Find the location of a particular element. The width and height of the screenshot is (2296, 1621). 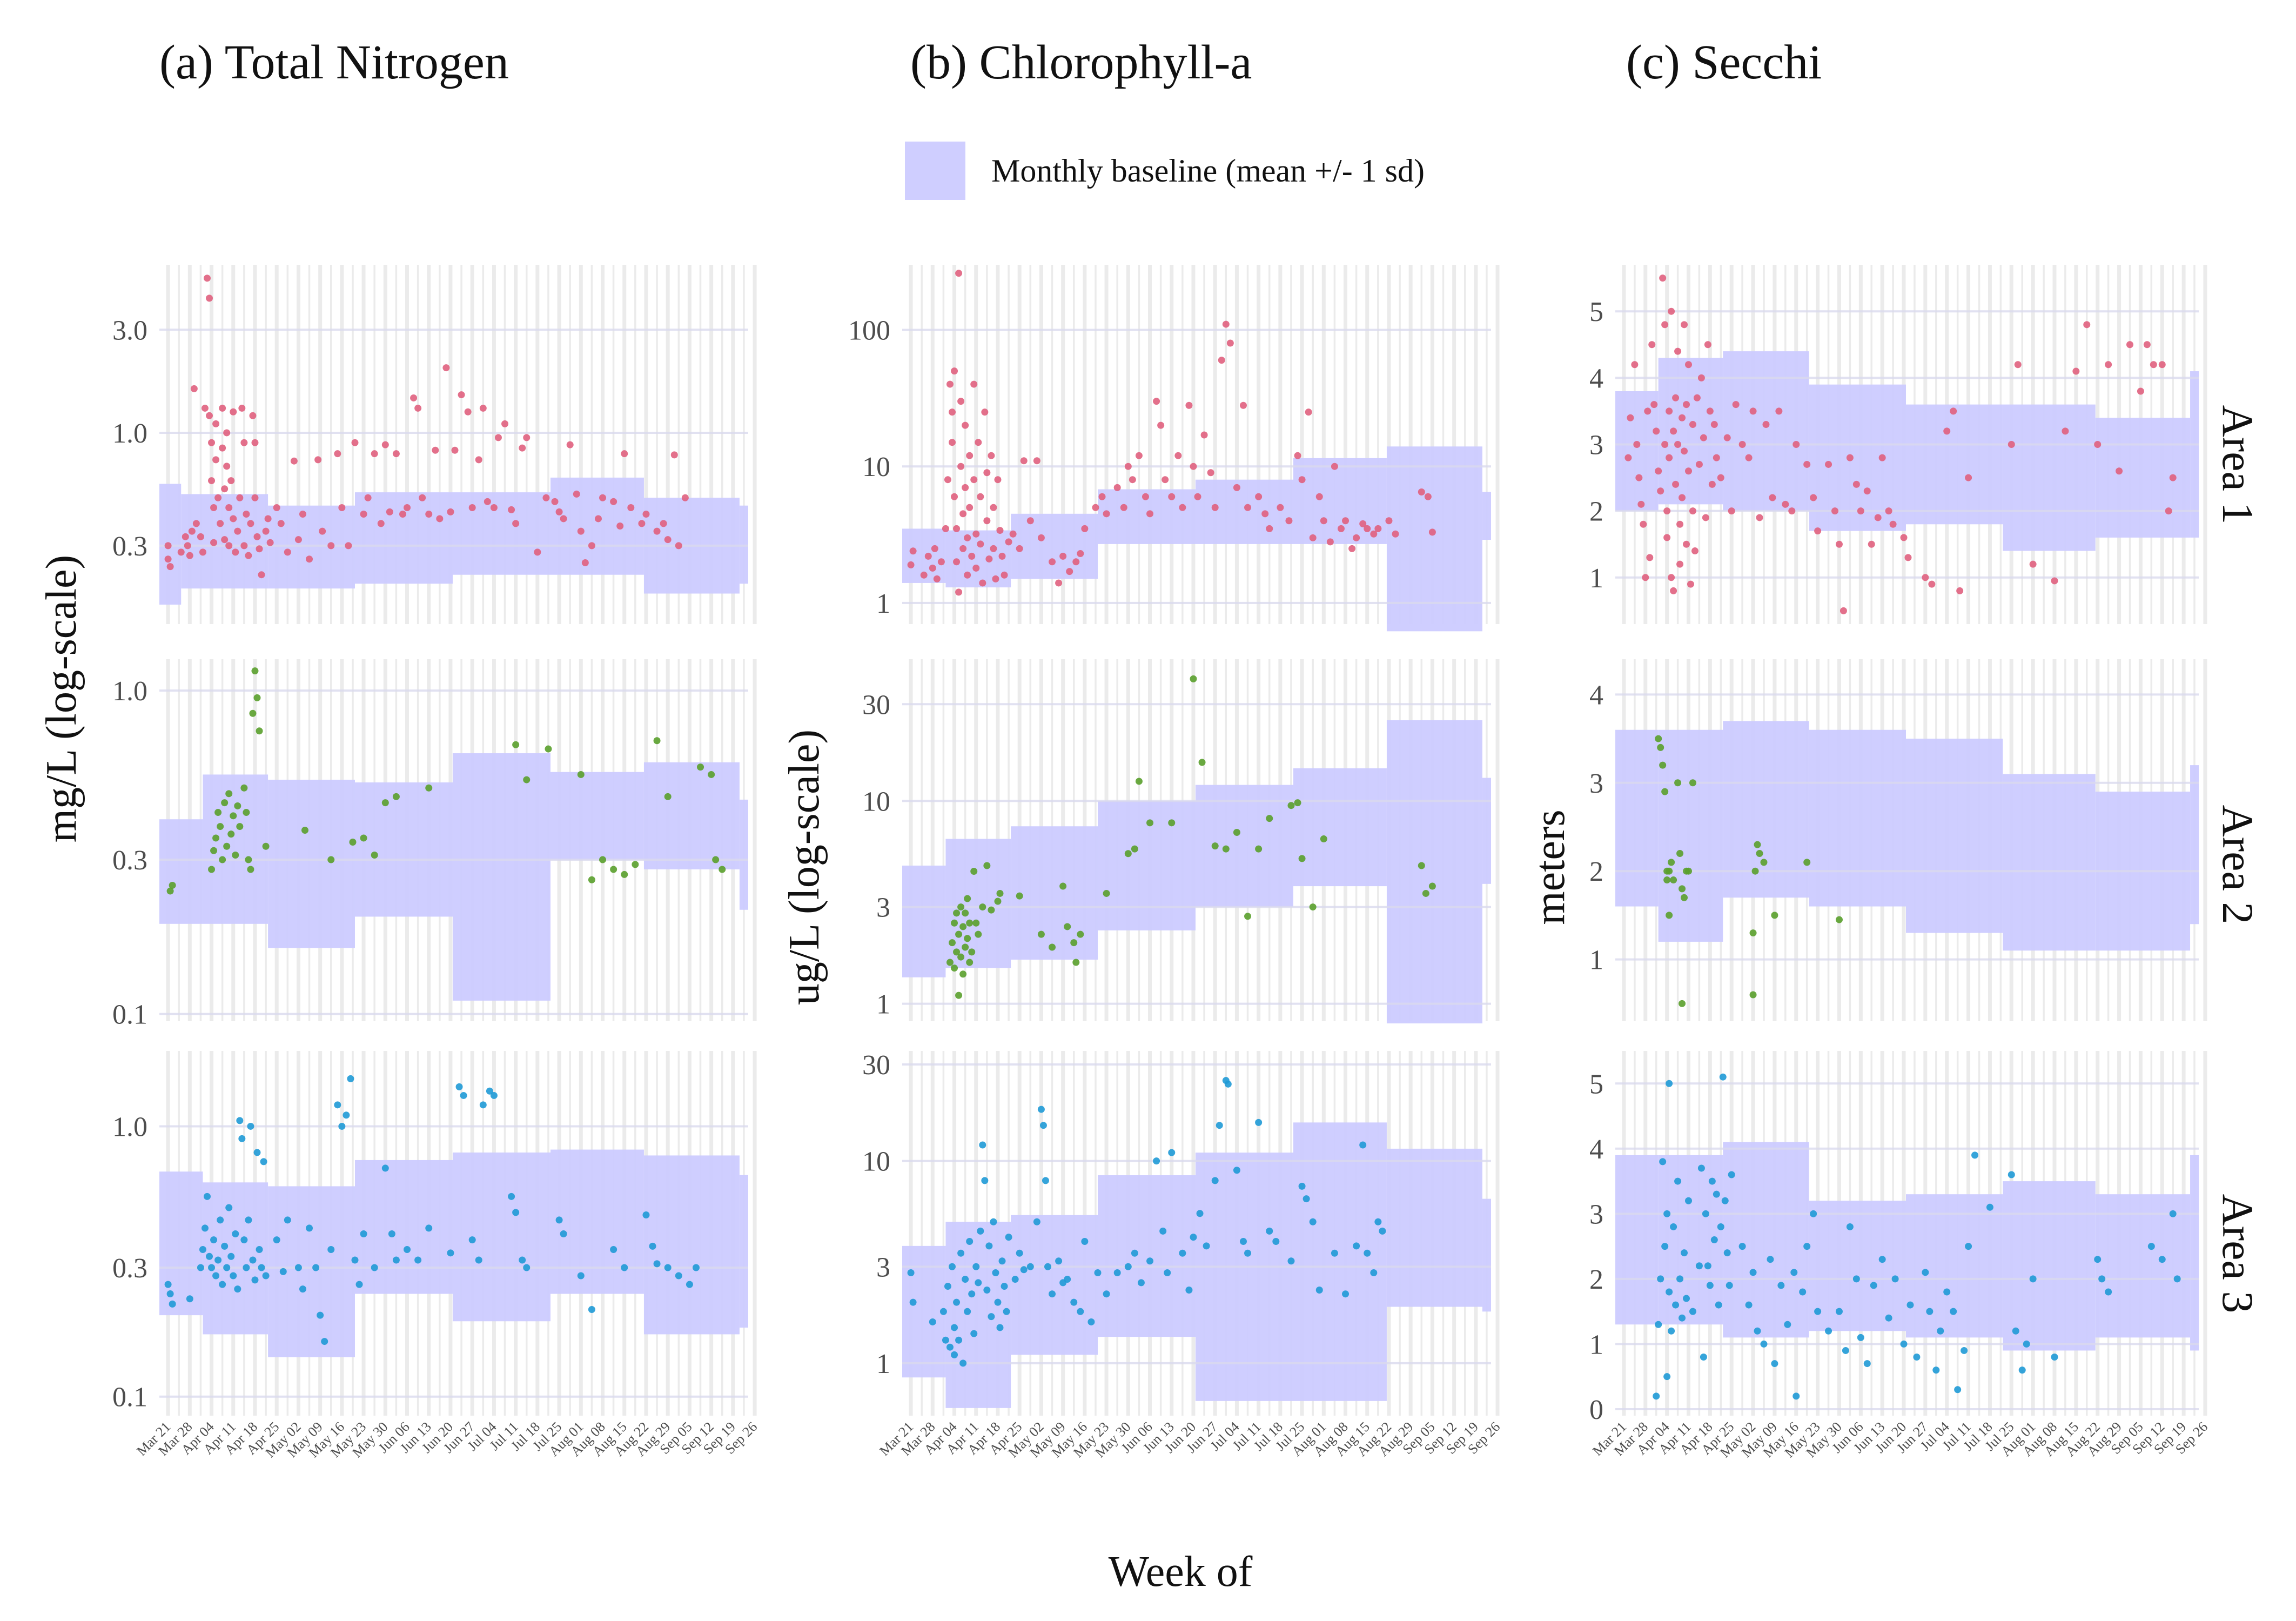

y-tick-label: 30 is located at coordinates (876, 1065).